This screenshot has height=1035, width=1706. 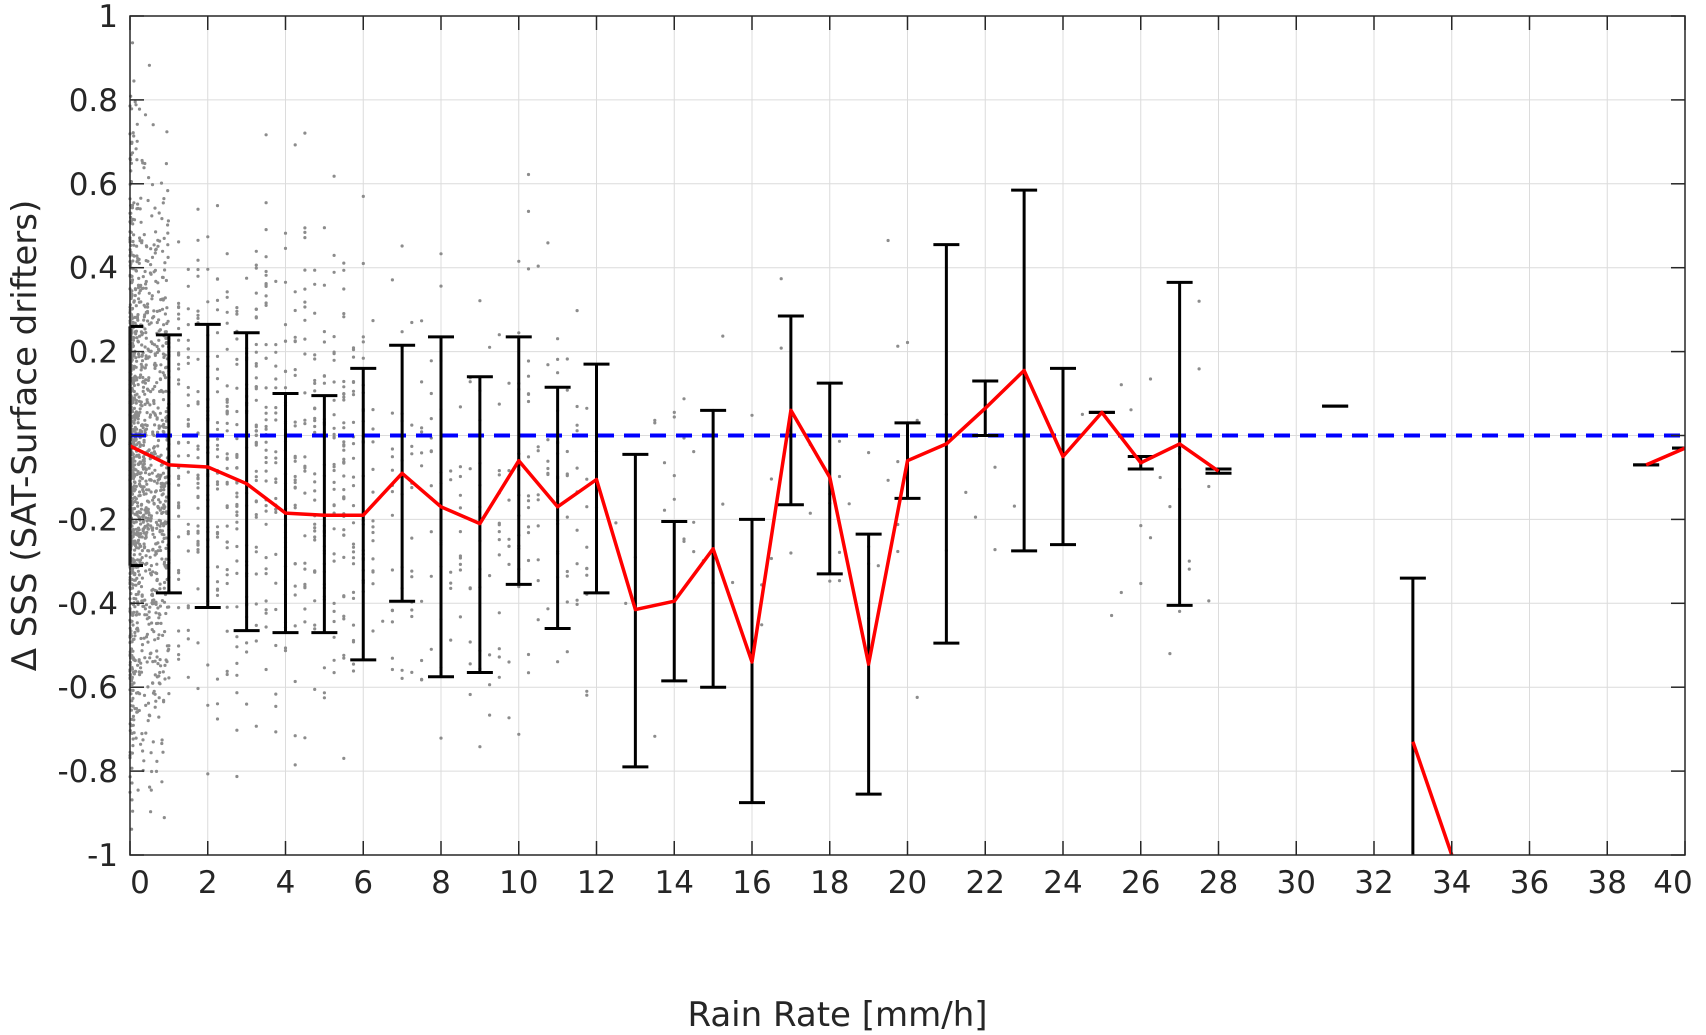 I want to click on x-tick-label: 8, so click(x=441, y=883).